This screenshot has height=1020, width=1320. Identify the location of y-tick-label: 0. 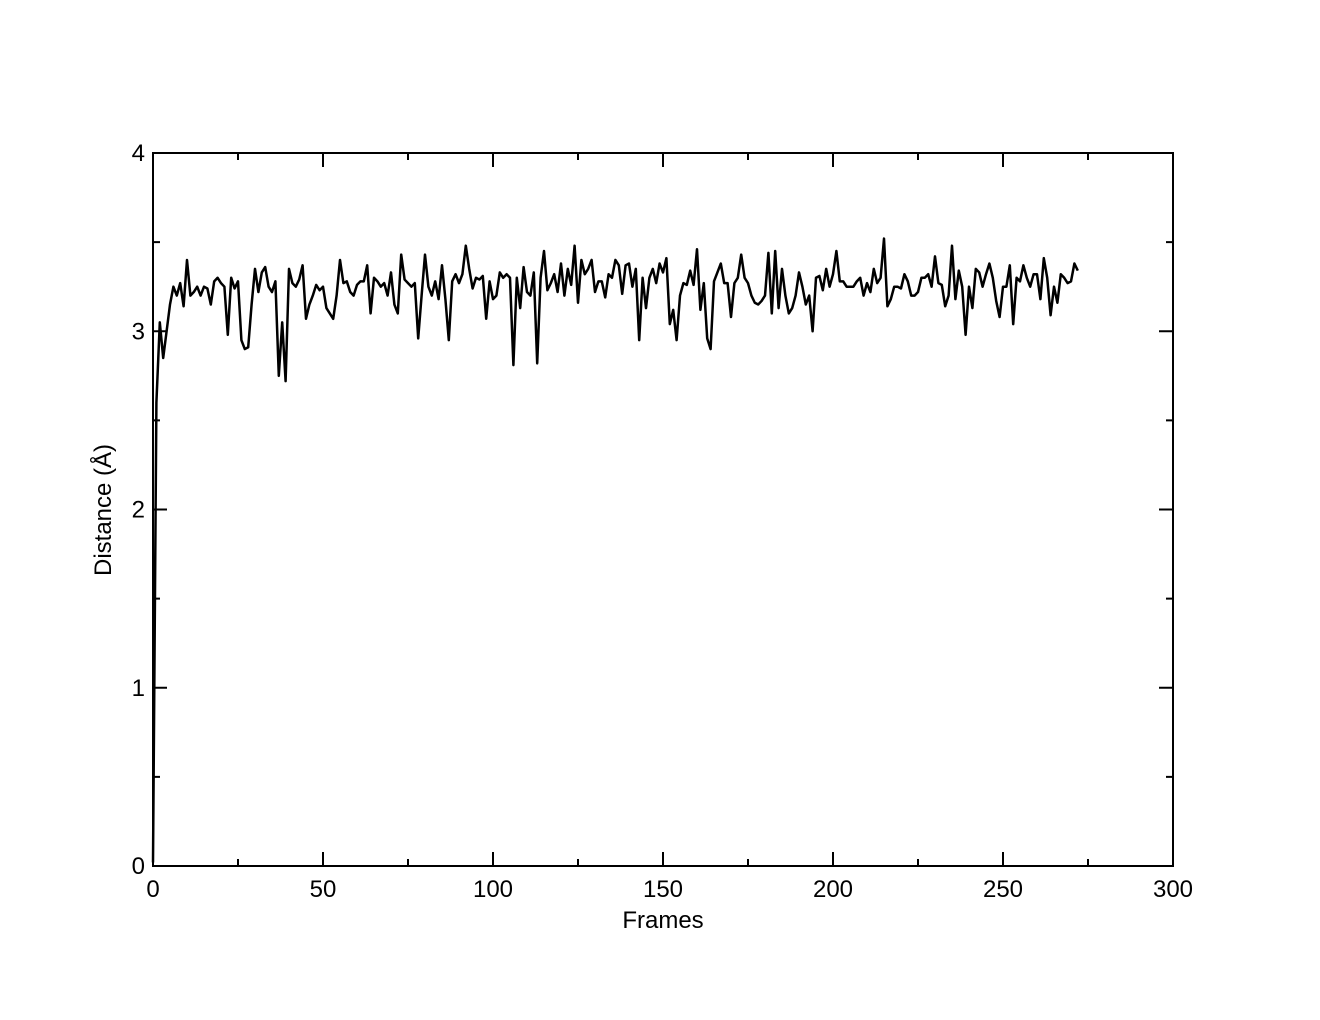
(138, 866).